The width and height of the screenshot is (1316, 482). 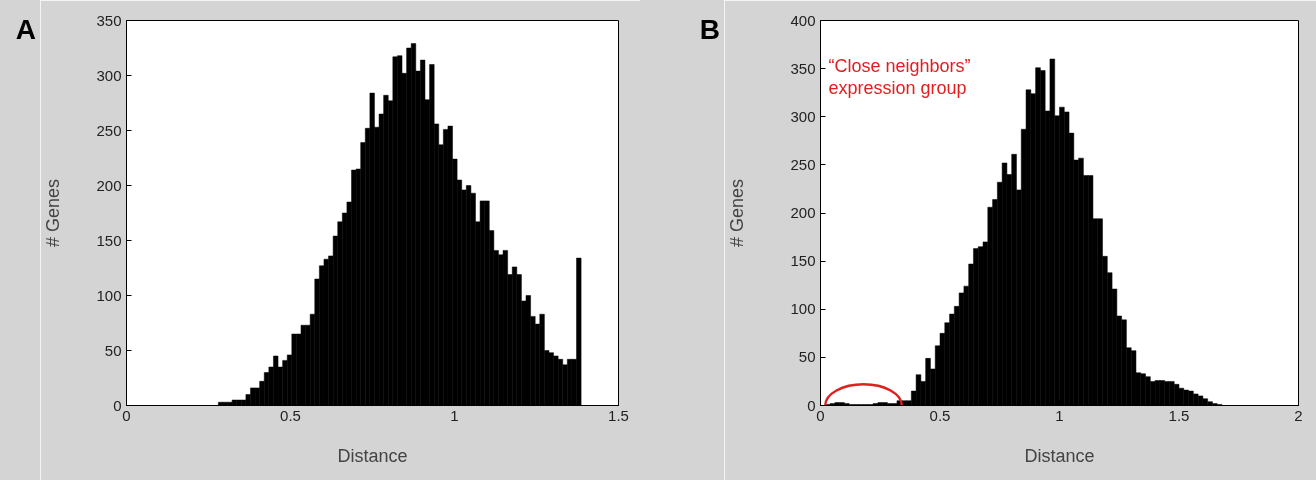 What do you see at coordinates (709, 30) in the screenshot?
I see `chart-title: B` at bounding box center [709, 30].